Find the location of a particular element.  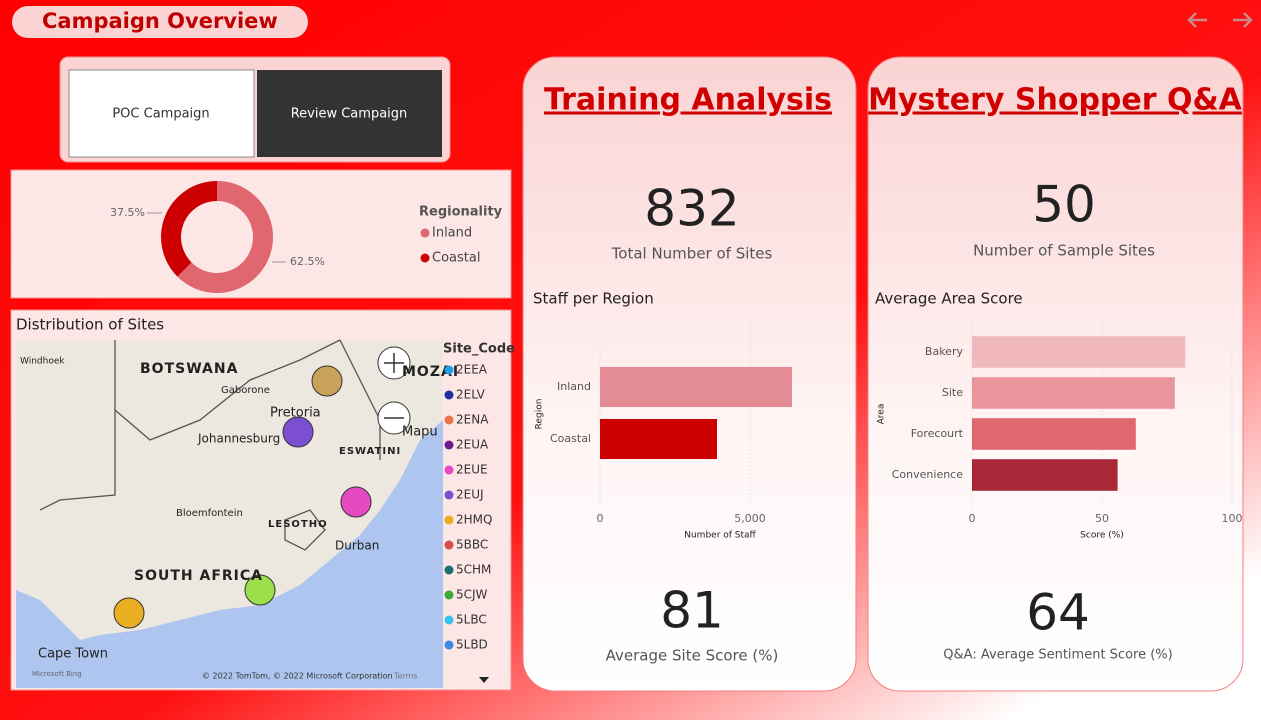

map-label: Windhoek is located at coordinates (42, 362).